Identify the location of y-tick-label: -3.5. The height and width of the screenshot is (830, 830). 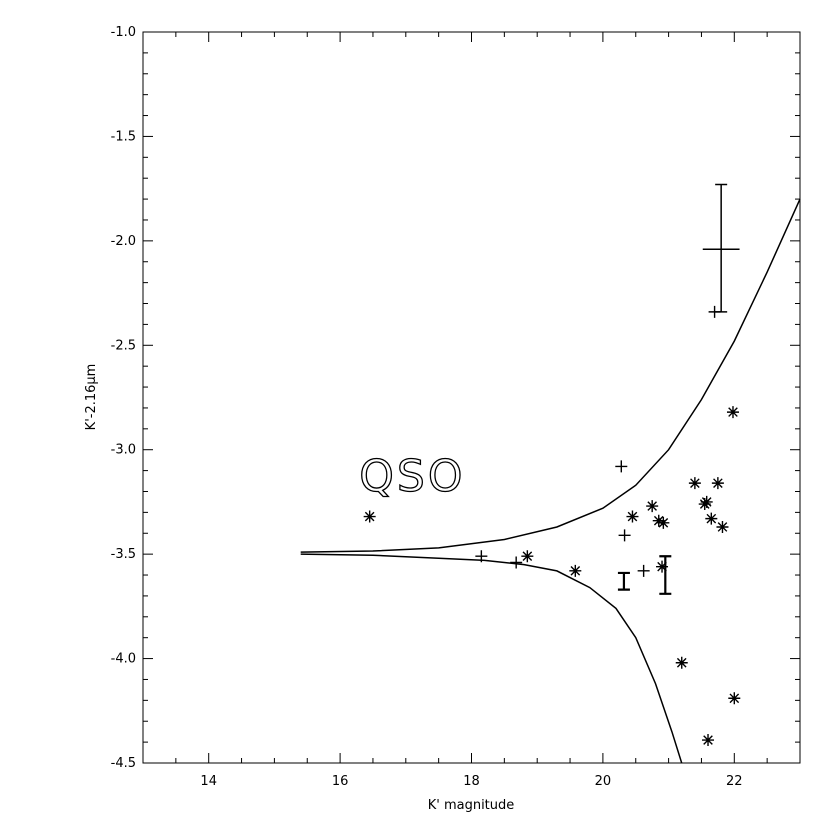
(123, 554).